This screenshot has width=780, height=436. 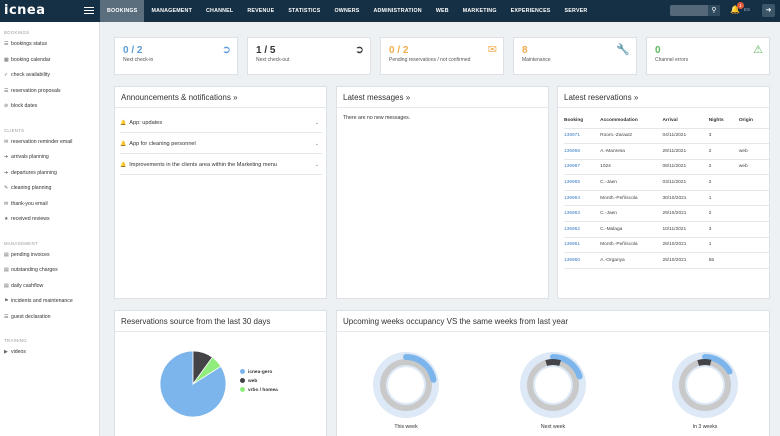 I want to click on logout-icon: ➜, so click(x=768, y=10).